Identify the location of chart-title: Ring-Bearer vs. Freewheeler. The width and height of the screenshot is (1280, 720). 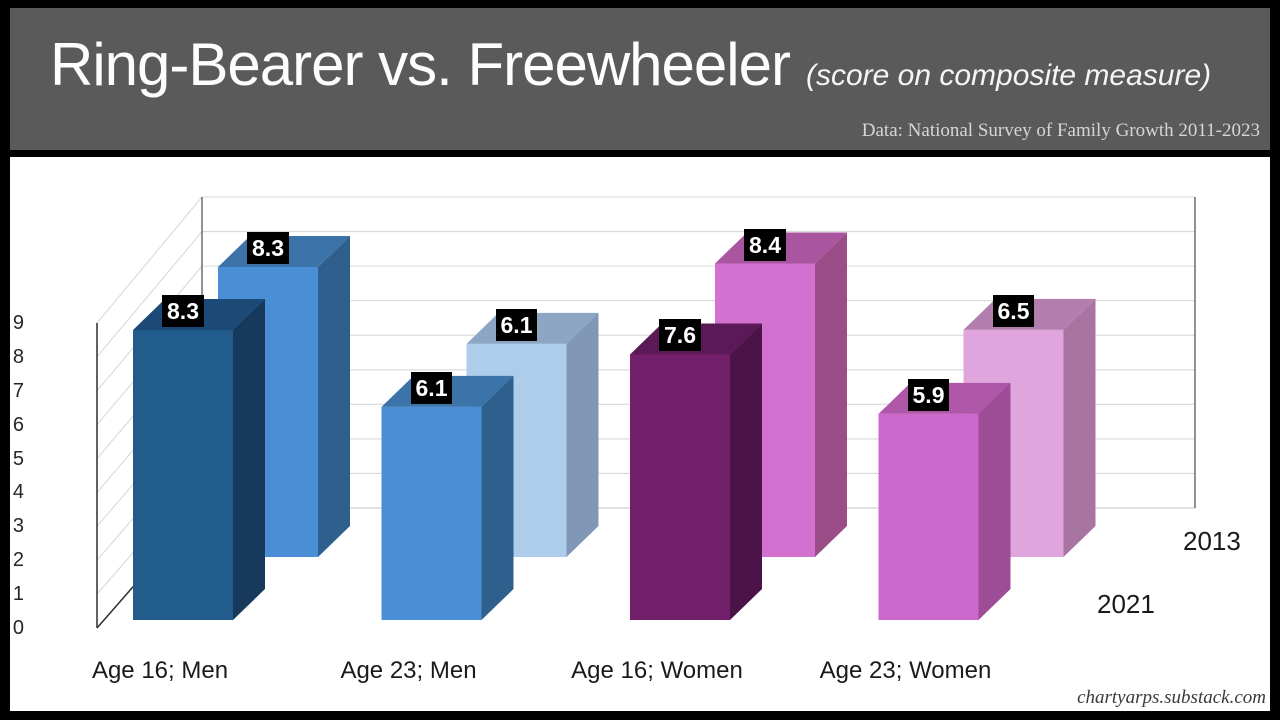
(420, 64).